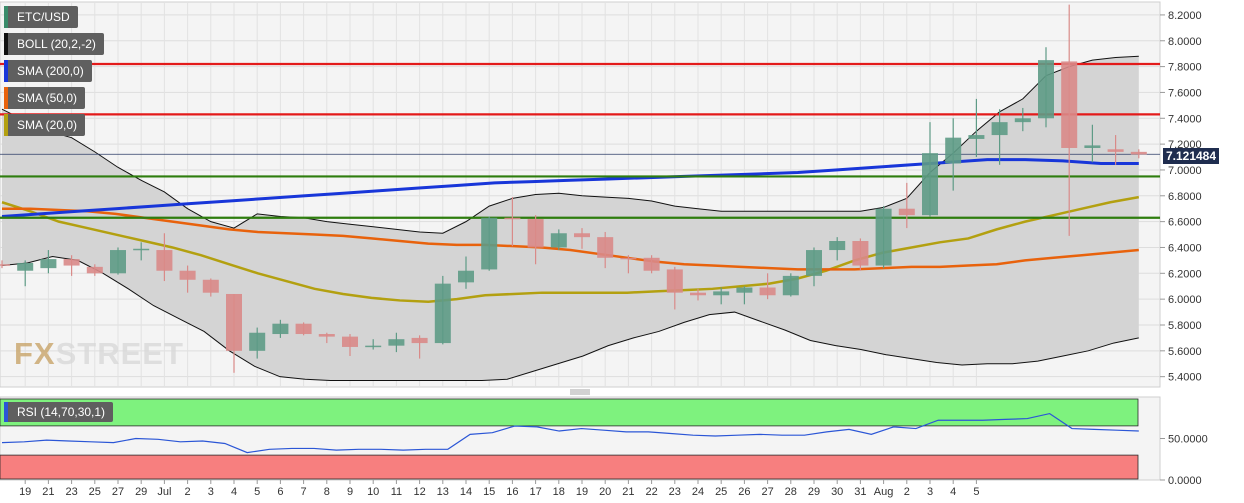 This screenshot has height=503, width=1244. What do you see at coordinates (304, 492) in the screenshot?
I see `x-tick-label: 7` at bounding box center [304, 492].